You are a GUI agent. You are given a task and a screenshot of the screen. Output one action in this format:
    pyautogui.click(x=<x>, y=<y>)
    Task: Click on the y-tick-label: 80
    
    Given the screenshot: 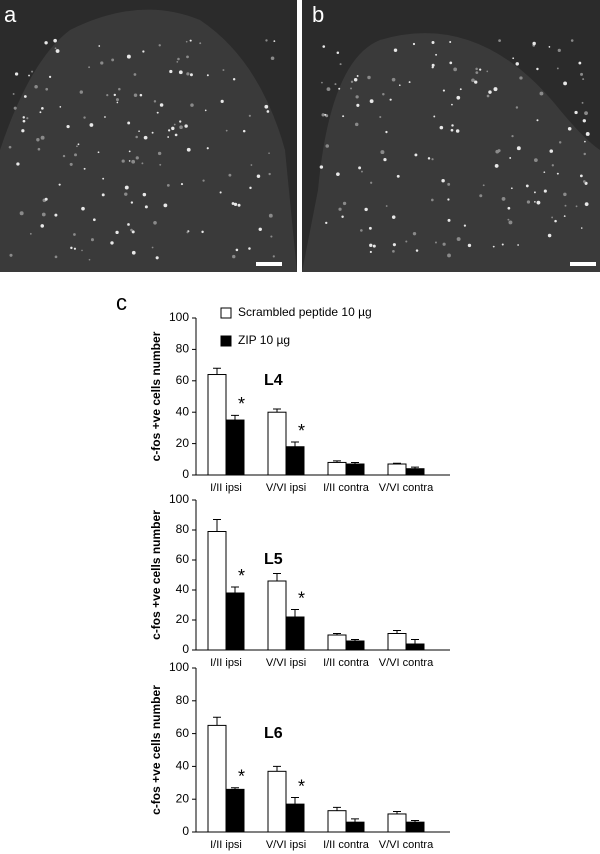 What is the action you would take?
    pyautogui.click(x=183, y=529)
    